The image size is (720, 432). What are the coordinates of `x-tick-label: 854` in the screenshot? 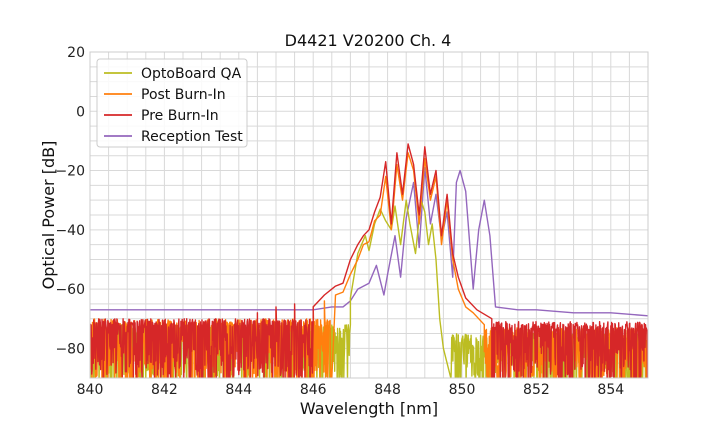 It's located at (610, 390).